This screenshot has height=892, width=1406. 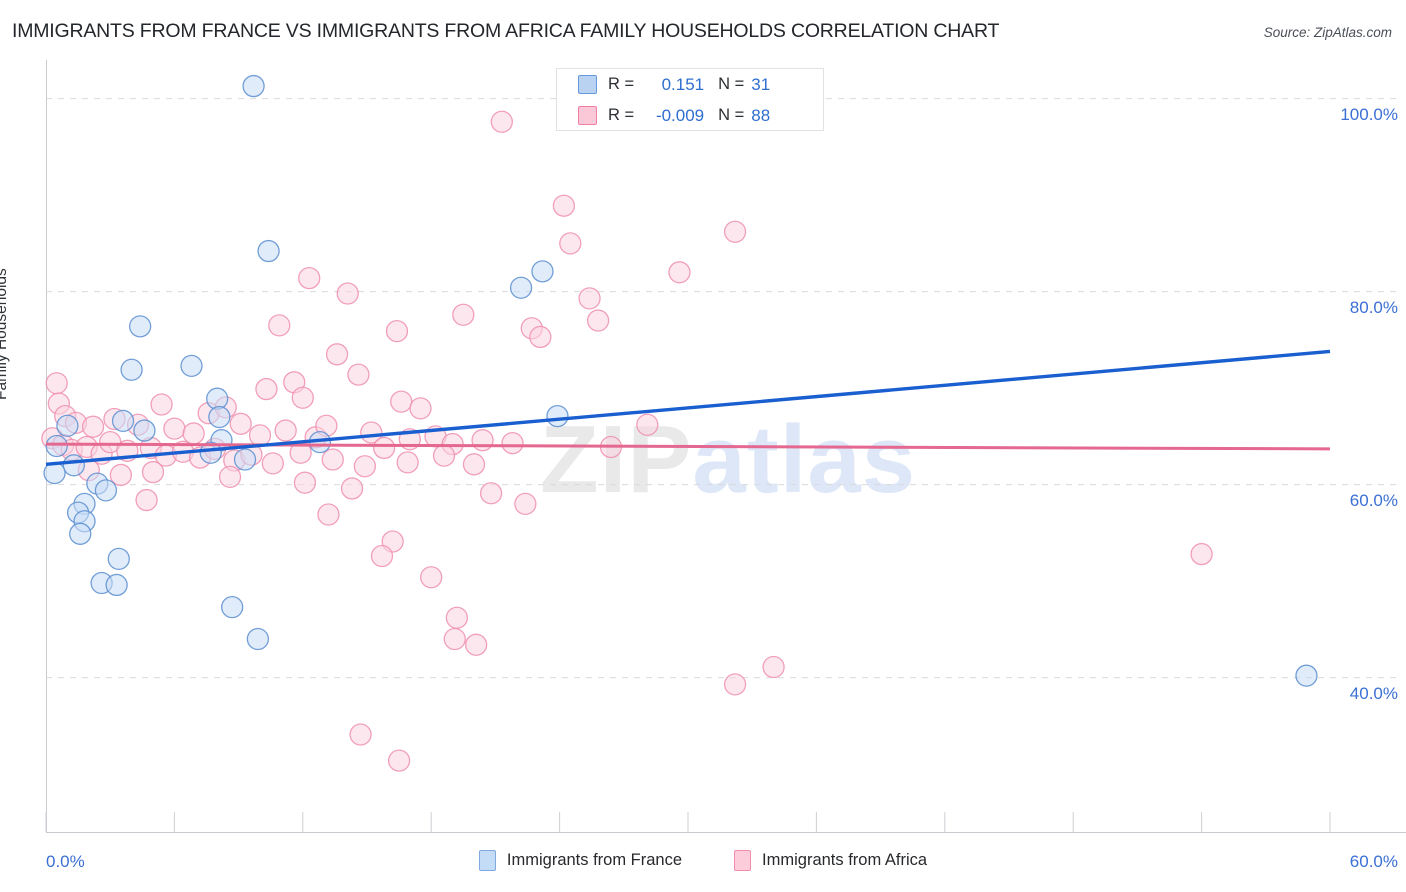 I want to click on y-tick-label: 100.0%, so click(x=1369, y=114).